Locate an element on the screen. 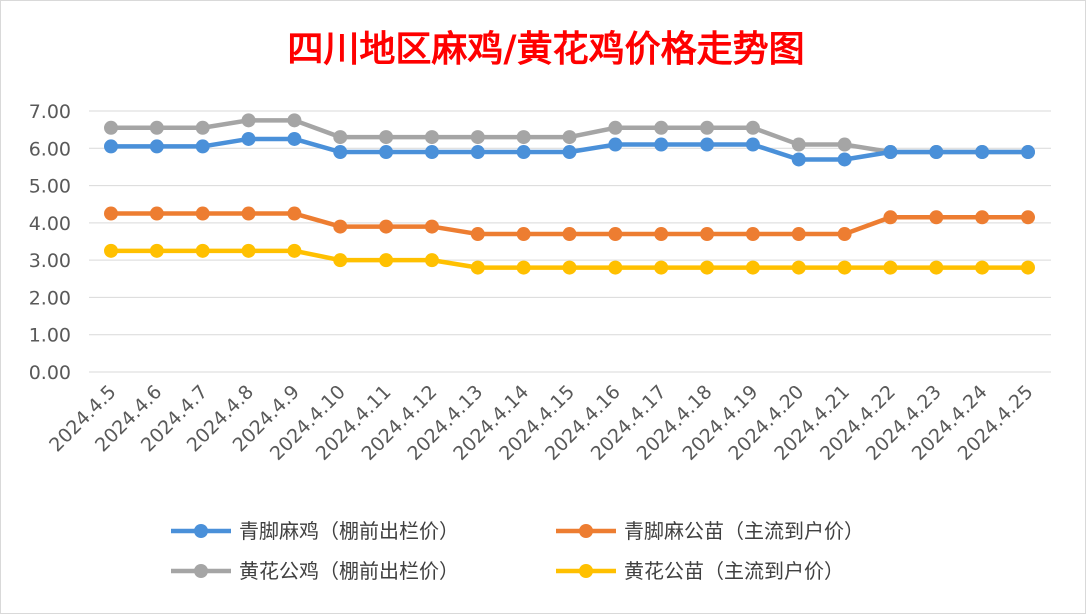 The height and width of the screenshot is (614, 1086). y-tick-label: 3.00 is located at coordinates (50, 261).